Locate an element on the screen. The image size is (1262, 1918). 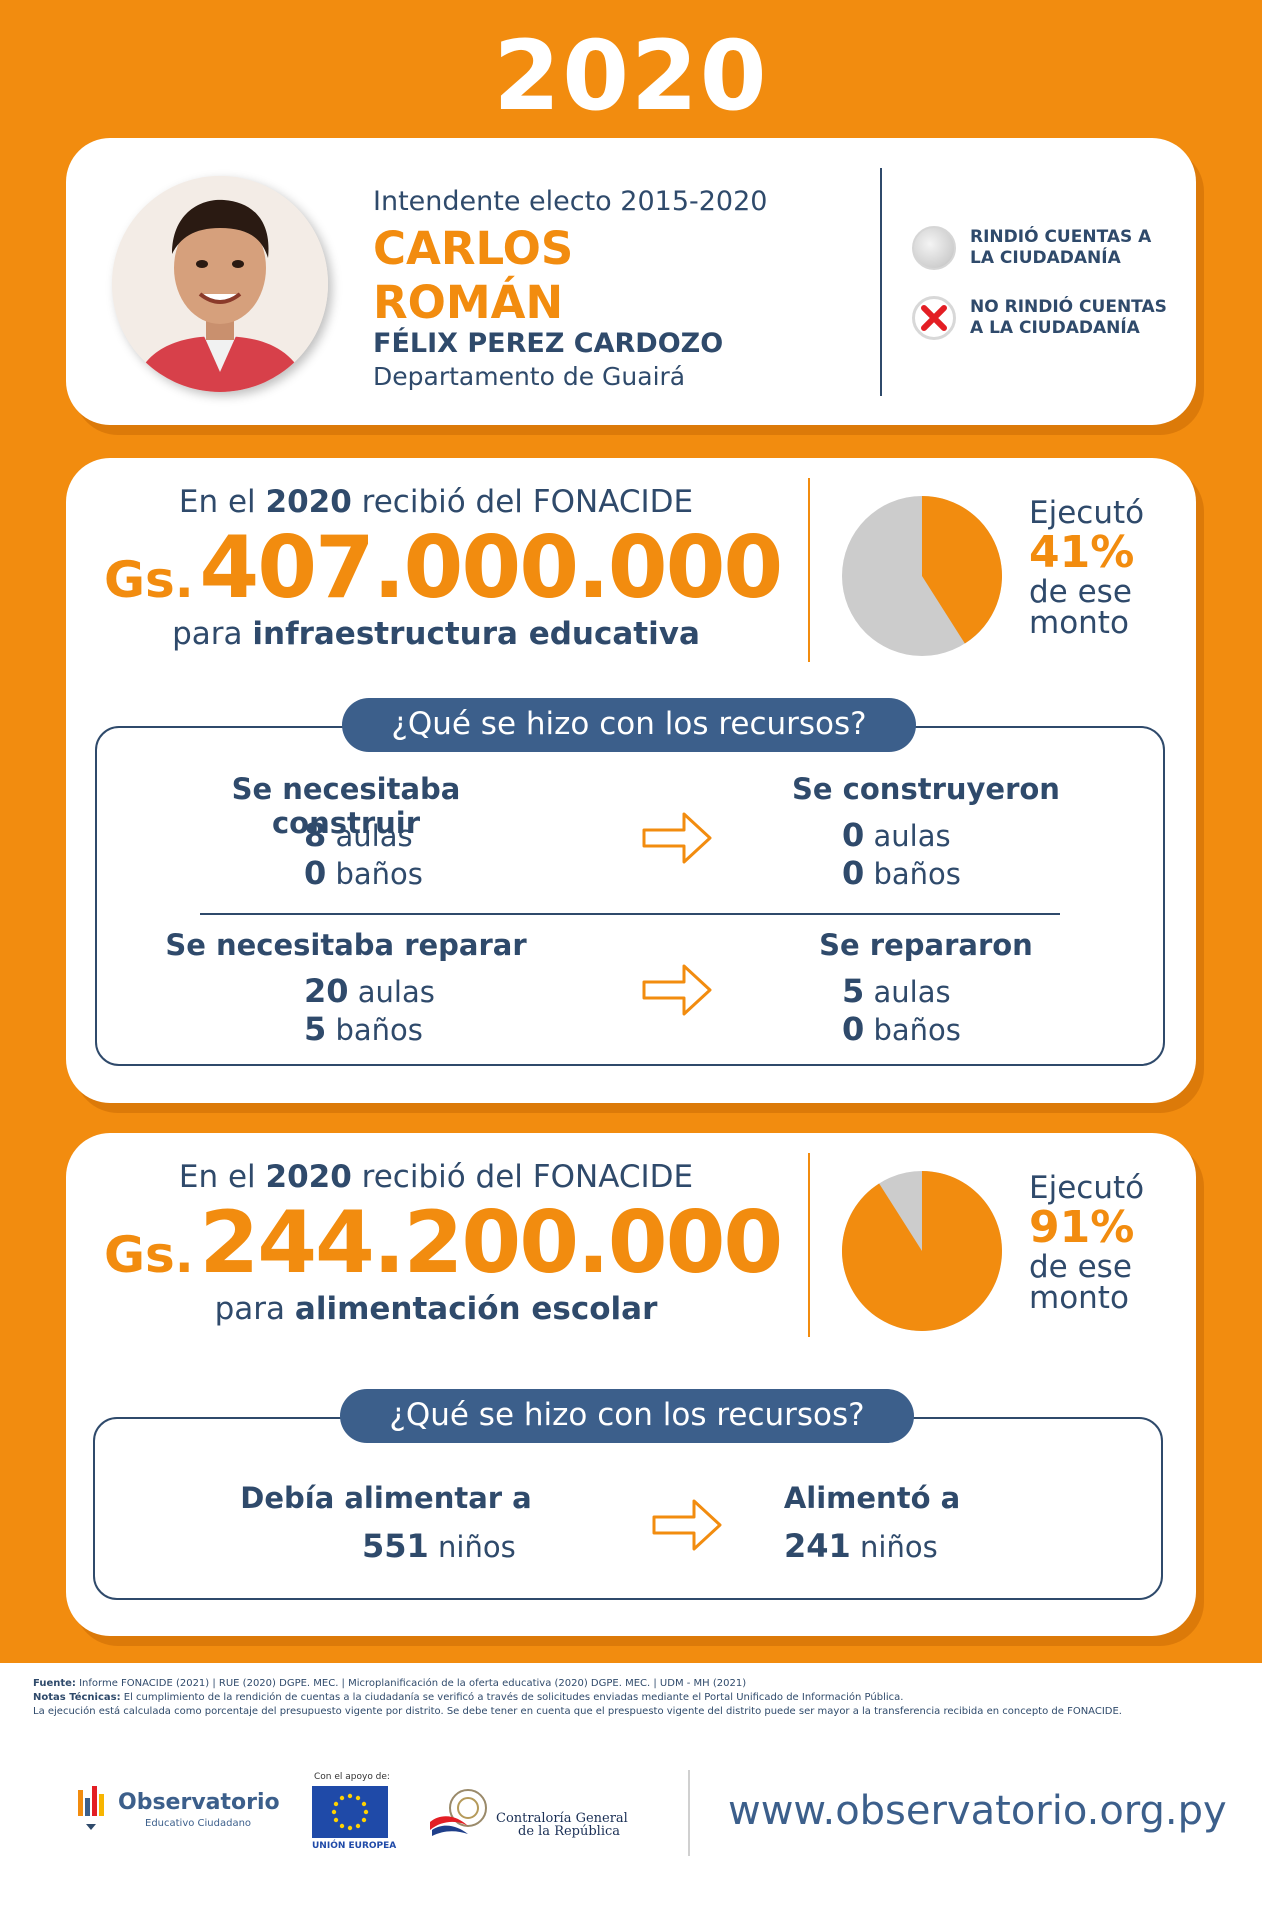
need-build-aulas-value: 8 is located at coordinates (315, 835).